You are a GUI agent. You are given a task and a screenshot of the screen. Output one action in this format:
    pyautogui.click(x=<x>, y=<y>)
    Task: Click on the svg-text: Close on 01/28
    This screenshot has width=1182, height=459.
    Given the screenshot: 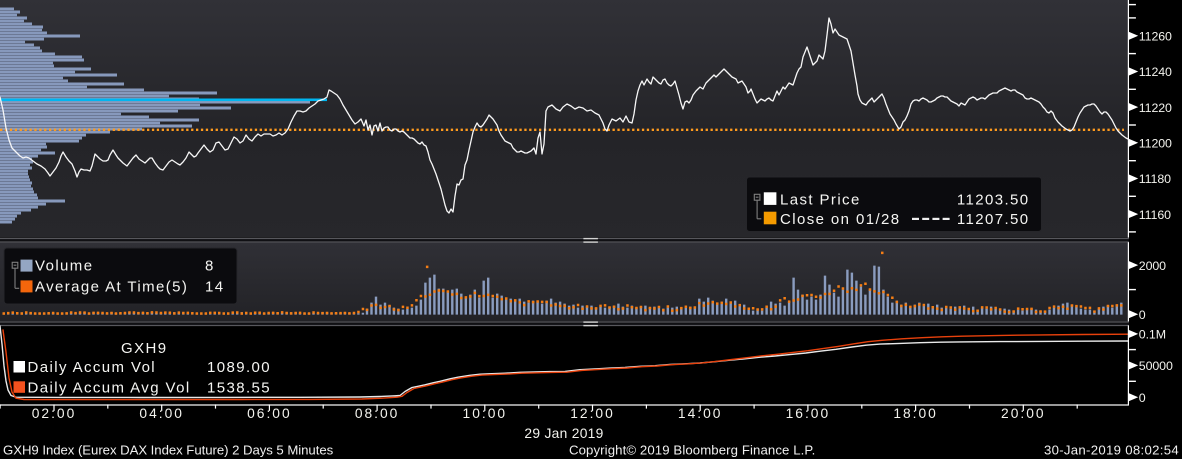 What is the action you would take?
    pyautogui.click(x=840, y=219)
    